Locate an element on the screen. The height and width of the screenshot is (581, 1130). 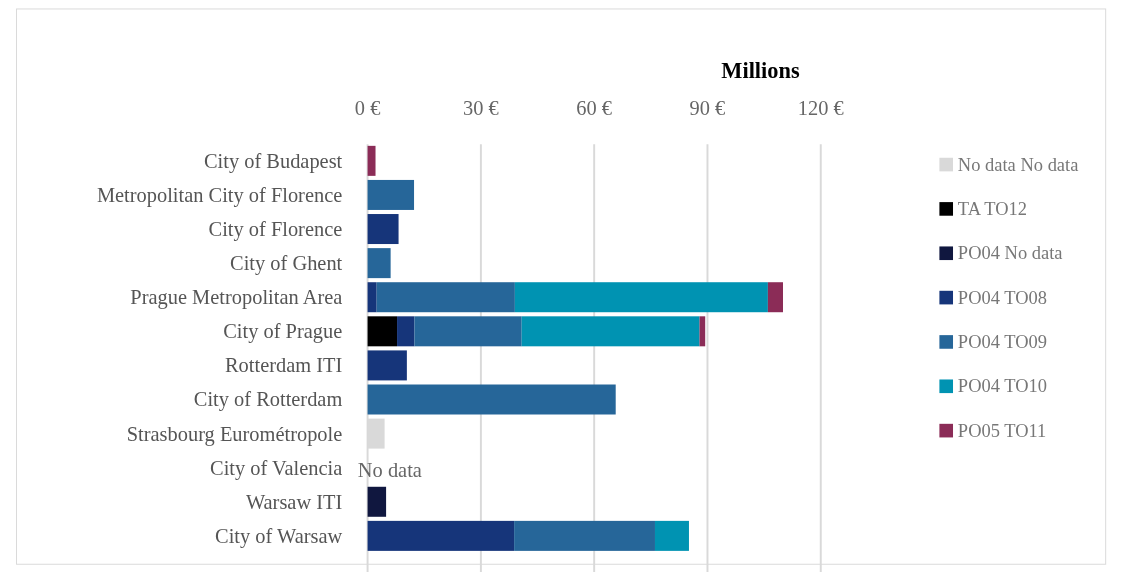
y-tick-label: Warsaw ITI is located at coordinates (294, 501).